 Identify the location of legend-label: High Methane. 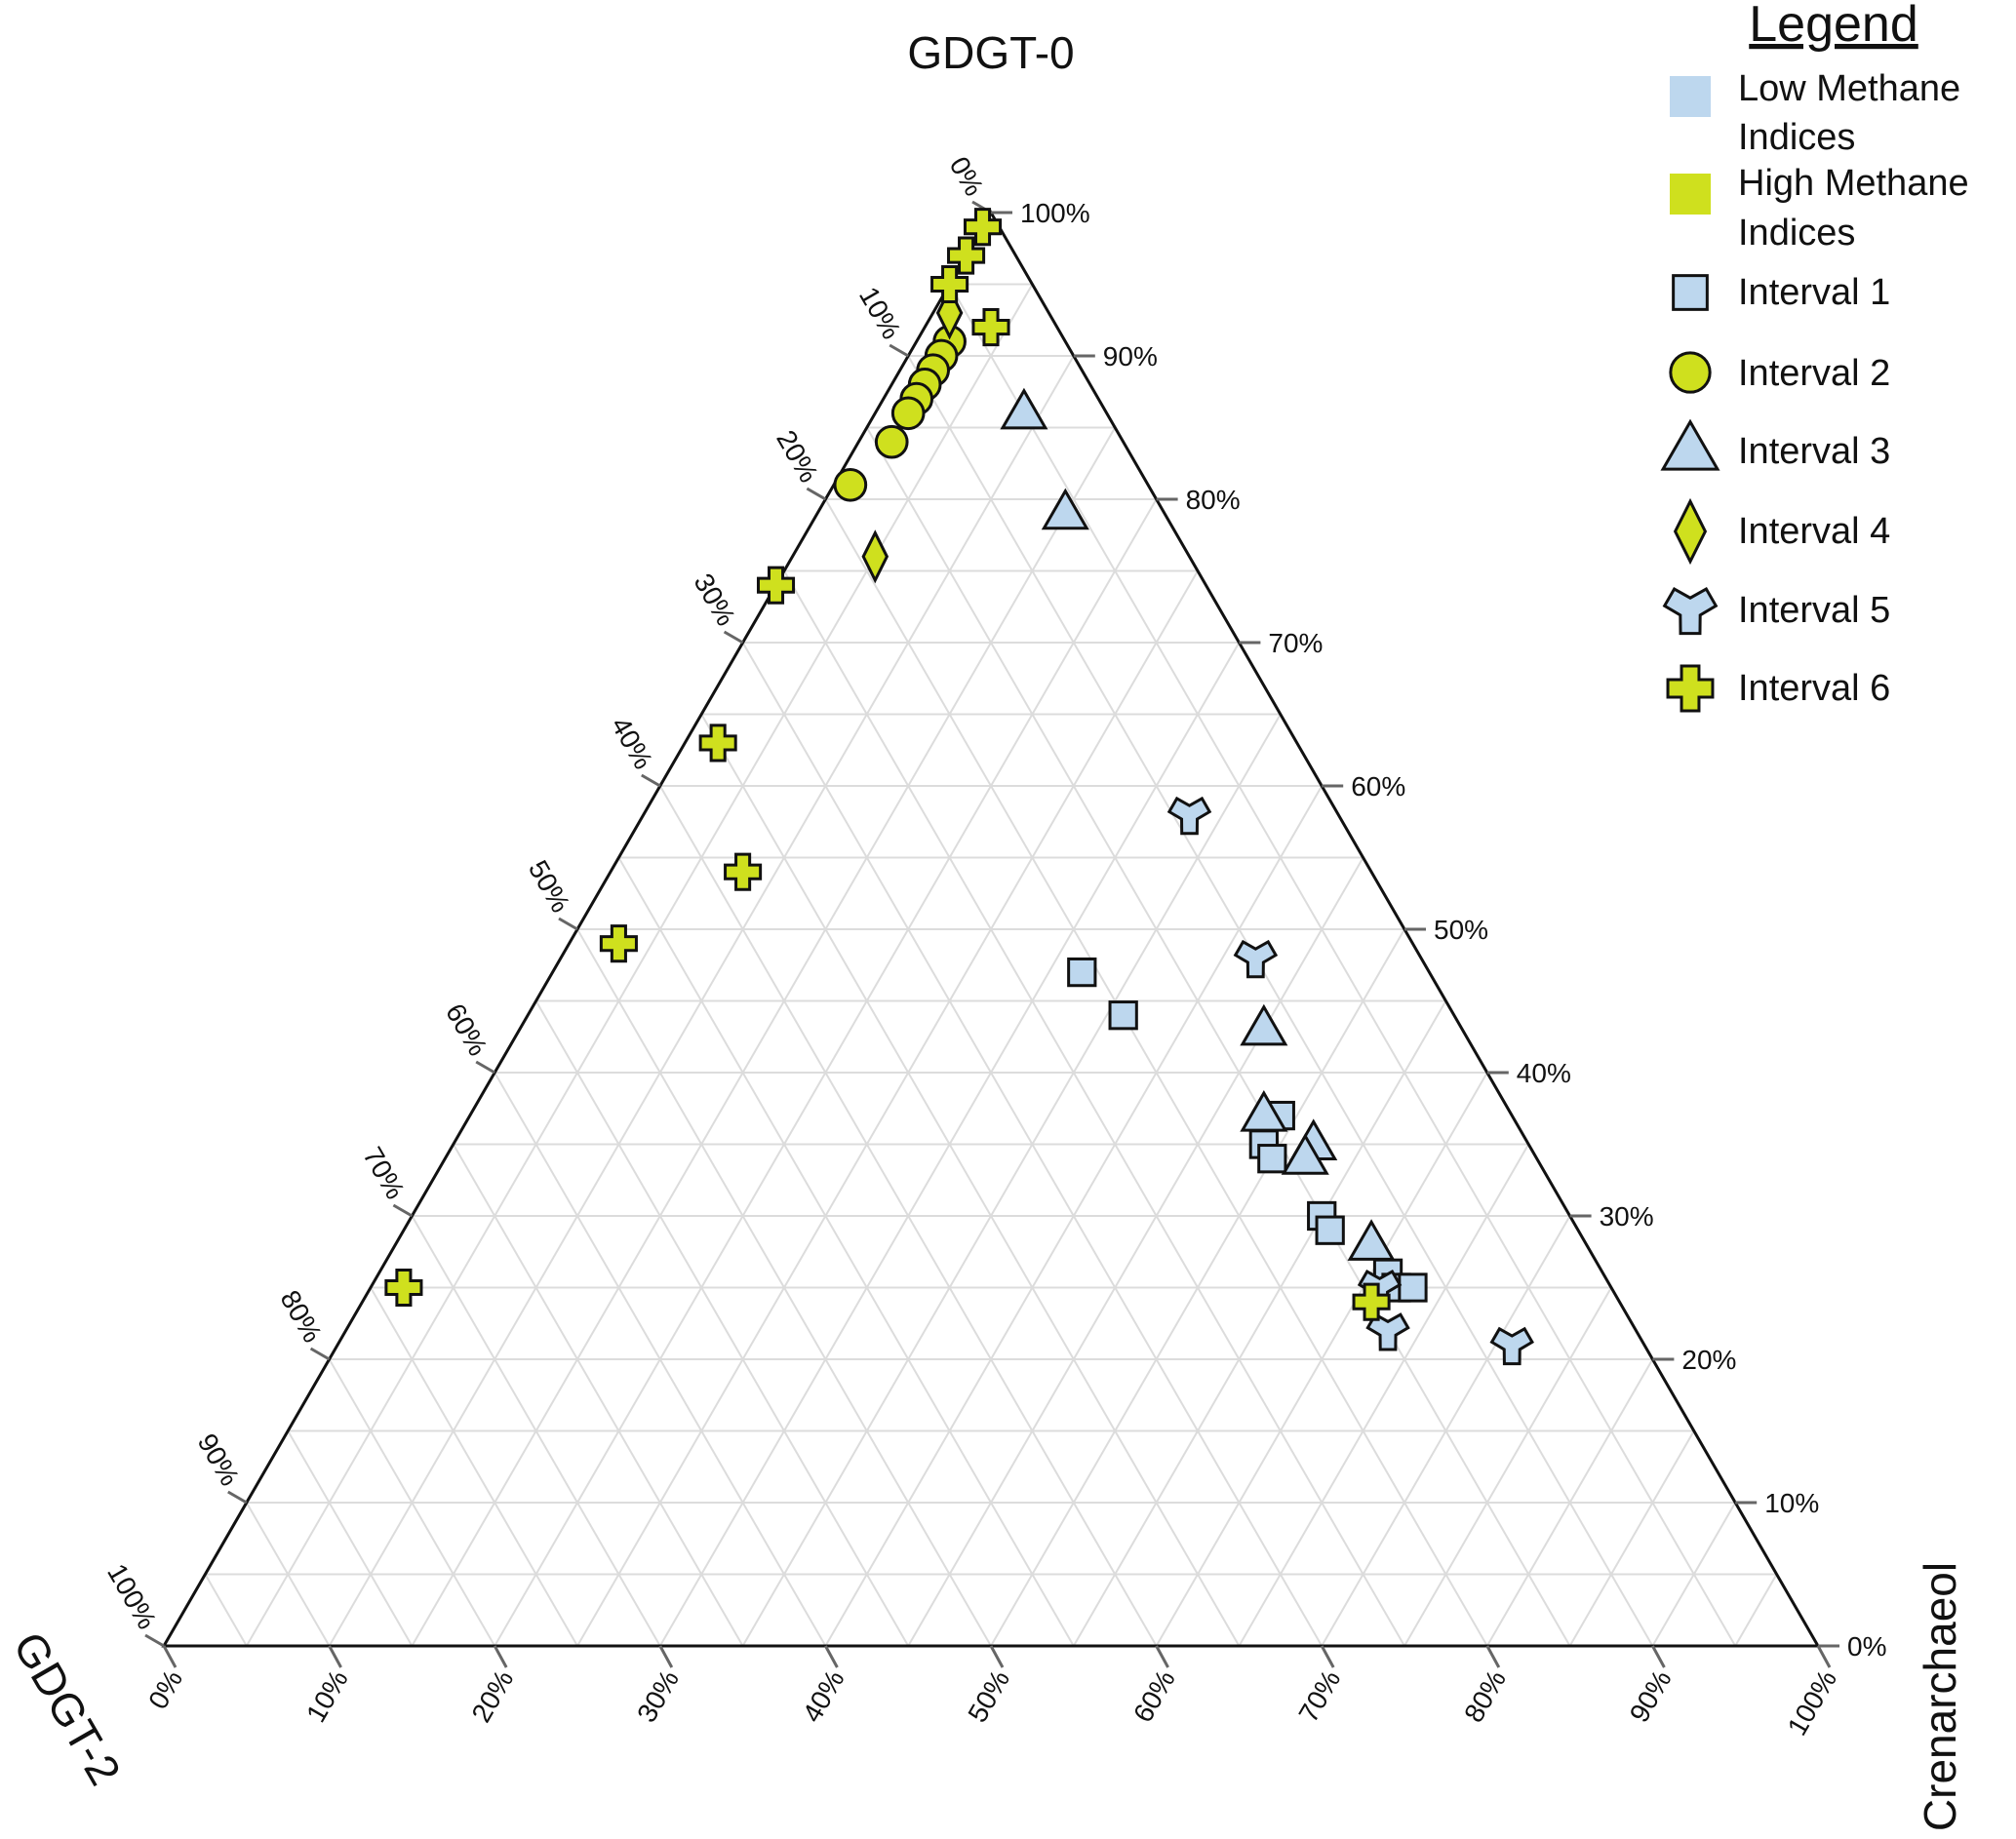
(1853, 183).